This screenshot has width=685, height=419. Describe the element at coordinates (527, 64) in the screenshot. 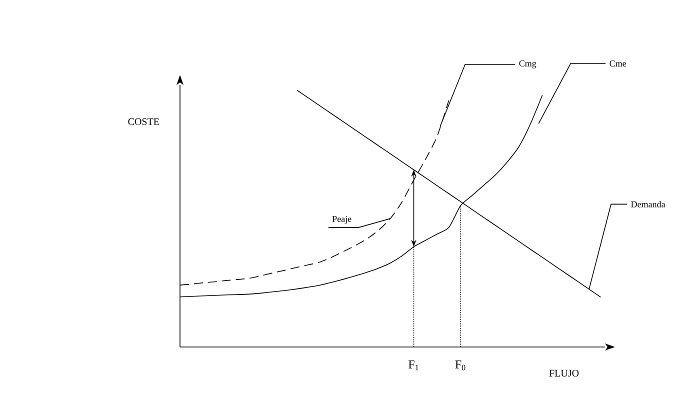

I see `text: Cmg` at that location.